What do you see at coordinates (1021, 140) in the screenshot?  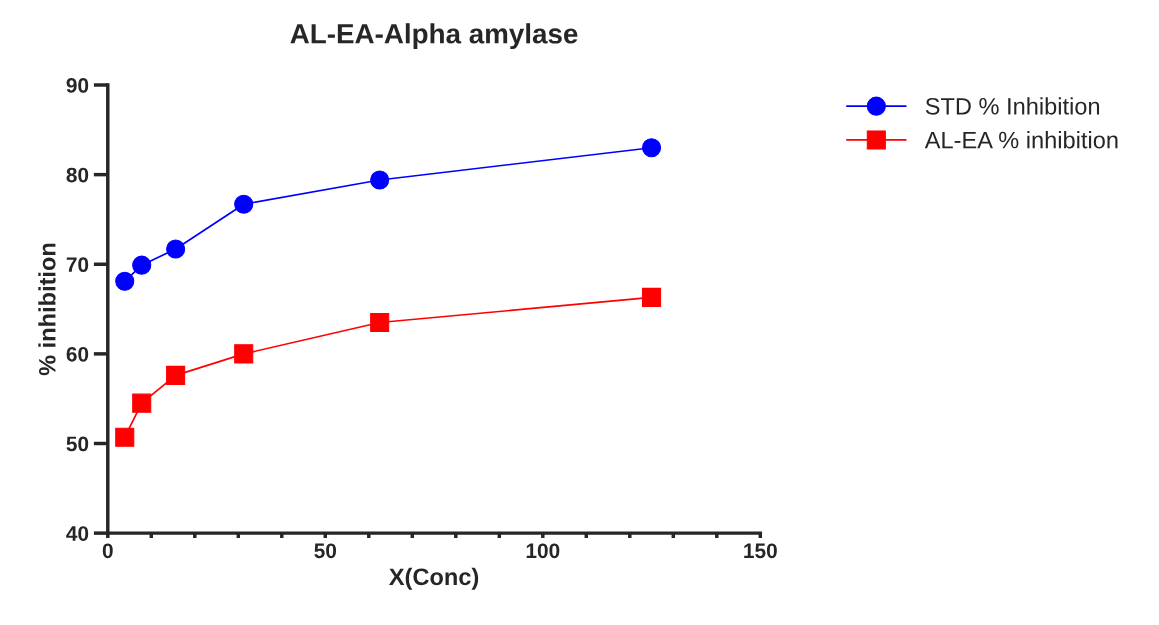 I see `legend-label: AL-EA % inhibition` at bounding box center [1021, 140].